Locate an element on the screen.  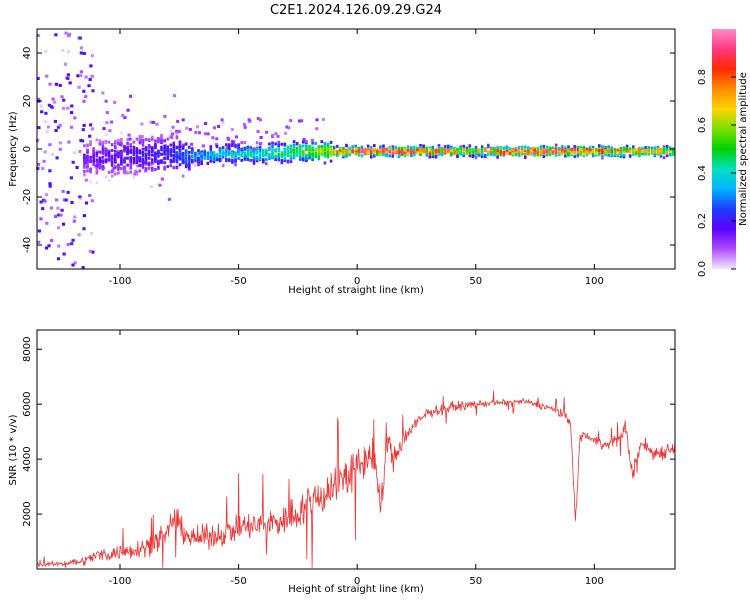
colorbar-ticks: 0.0 0.2 0.4 0.6 0.8 is located at coordinates (716, 173).